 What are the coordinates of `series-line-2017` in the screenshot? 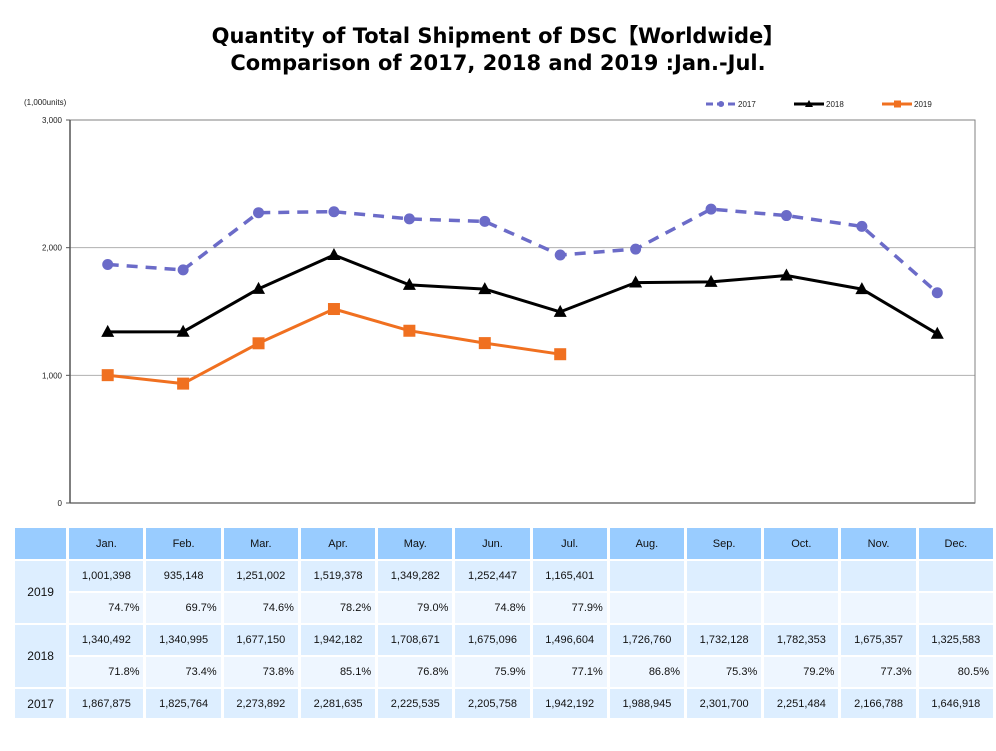 It's located at (523, 251).